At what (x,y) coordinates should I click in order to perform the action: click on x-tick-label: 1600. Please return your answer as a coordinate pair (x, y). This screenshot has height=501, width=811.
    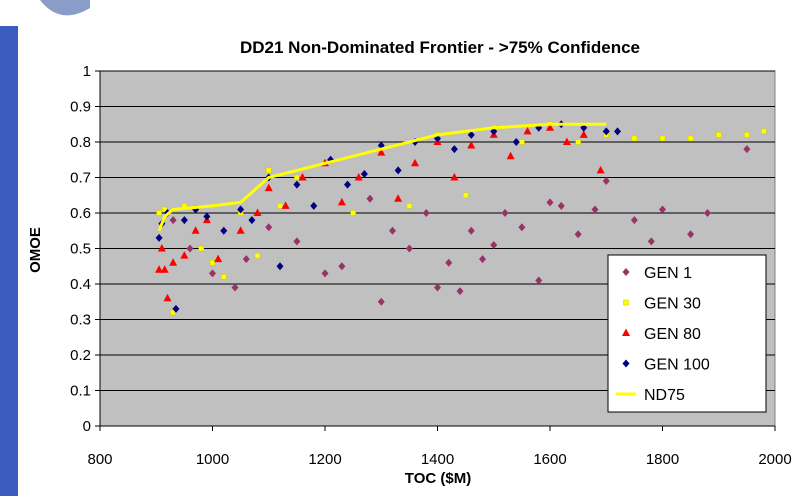
    Looking at the image, I should click on (549, 459).